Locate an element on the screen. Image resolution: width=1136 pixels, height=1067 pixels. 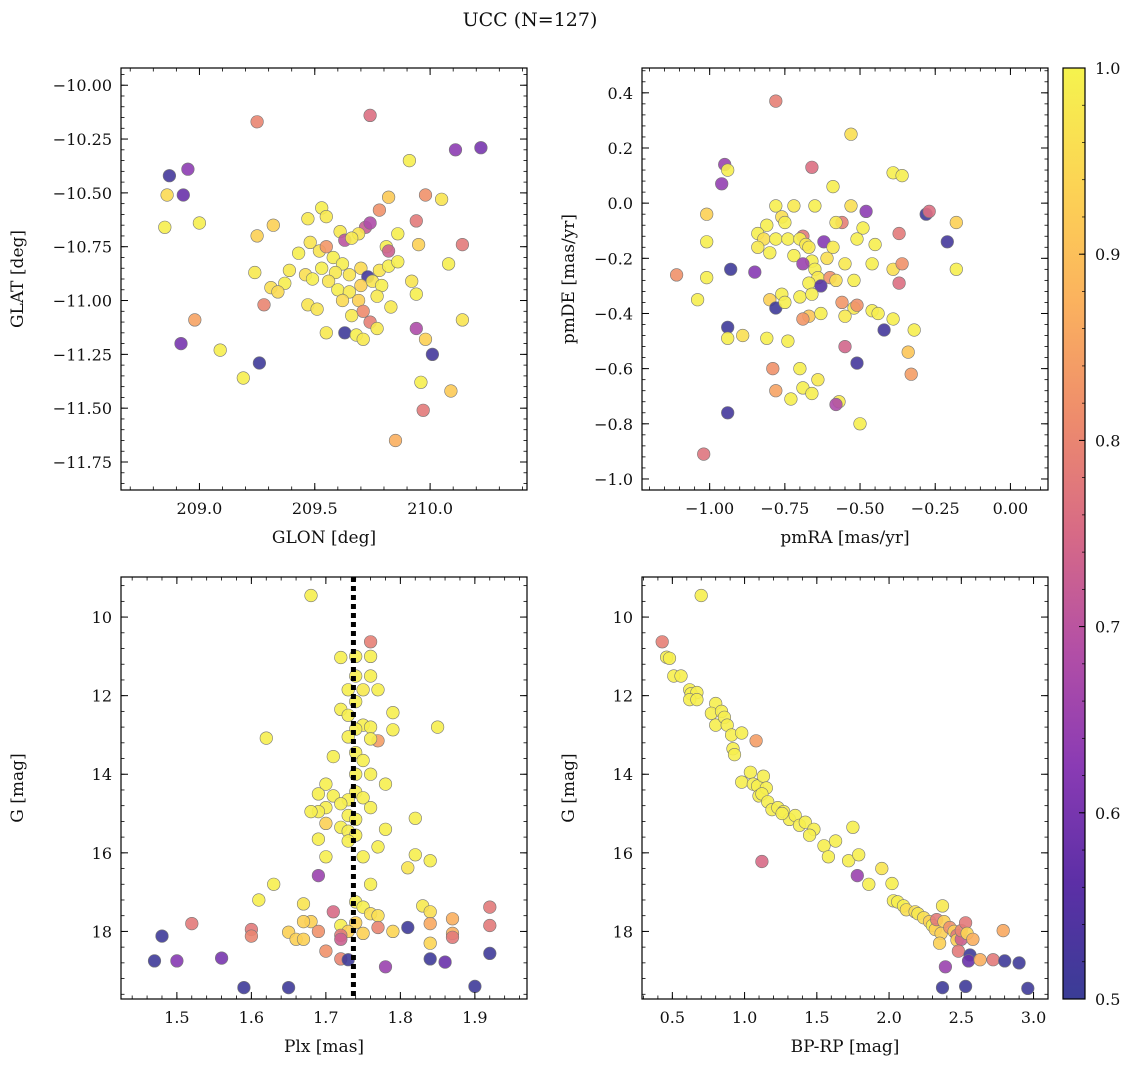
points-pm is located at coordinates (816, 277).